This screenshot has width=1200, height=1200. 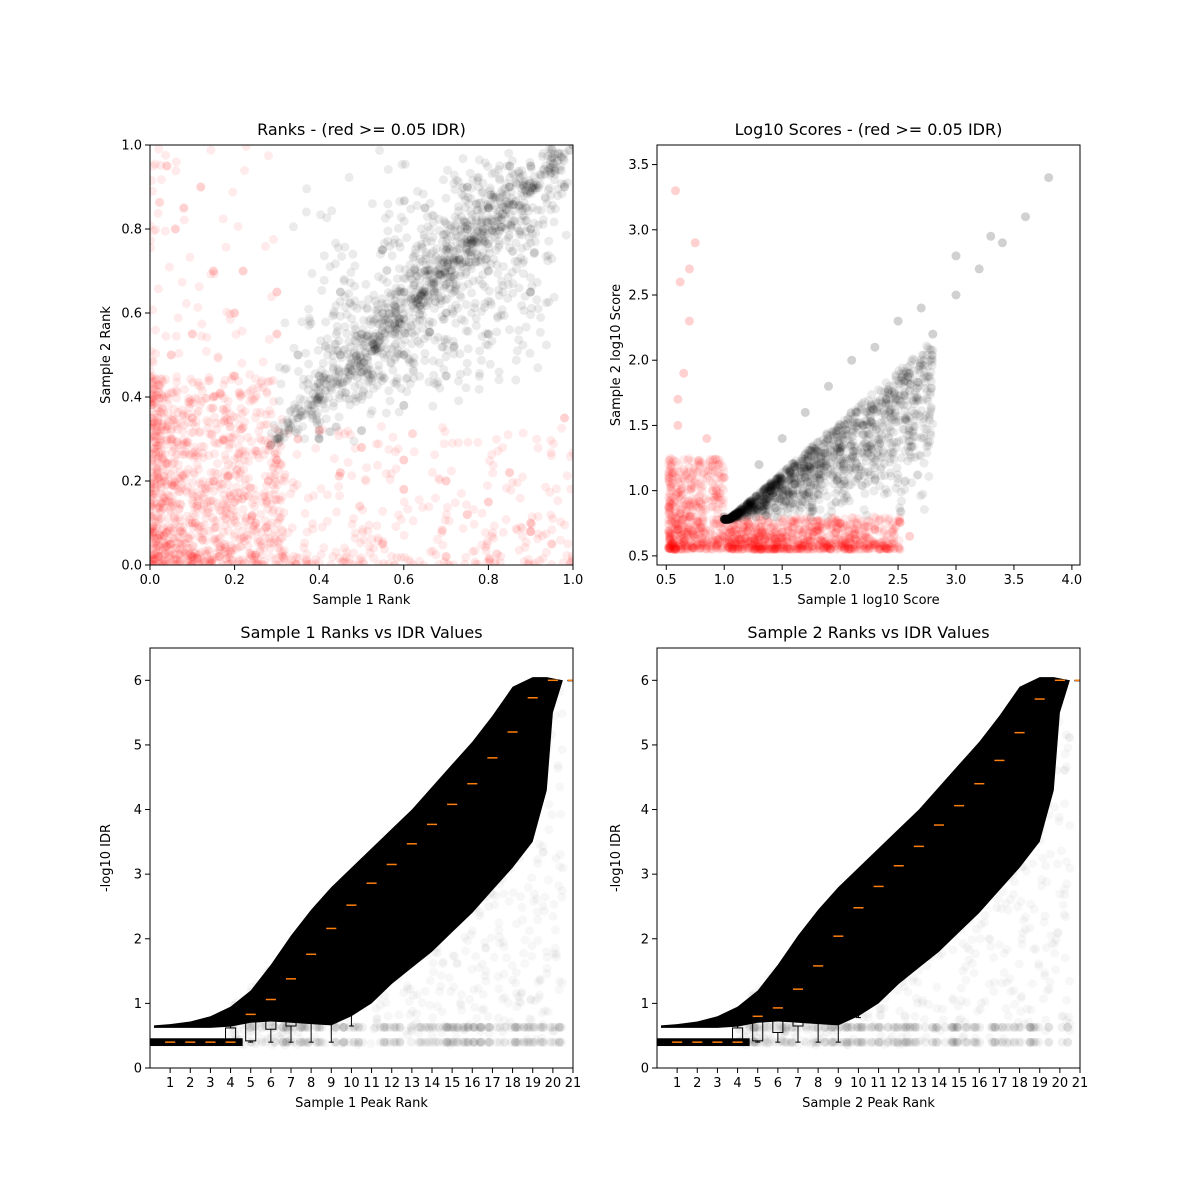 I want to click on scores-series-0-cloud, so click(x=784, y=503).